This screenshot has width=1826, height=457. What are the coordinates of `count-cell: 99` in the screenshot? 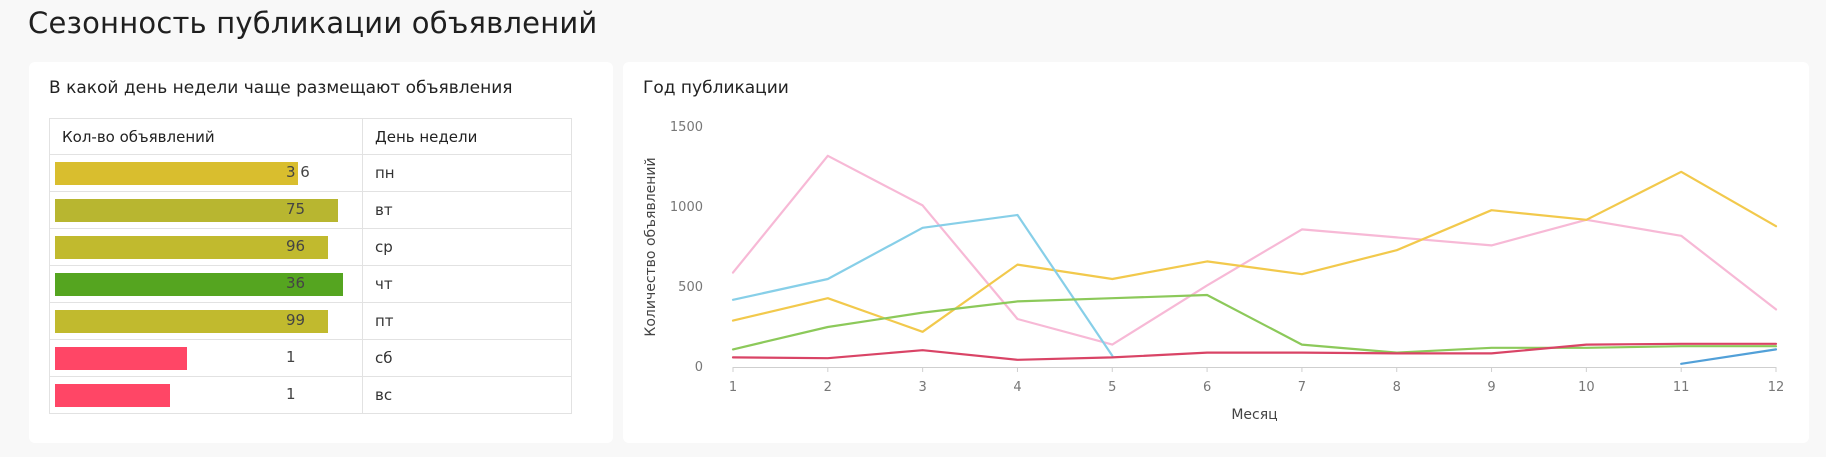 It's located at (206, 321).